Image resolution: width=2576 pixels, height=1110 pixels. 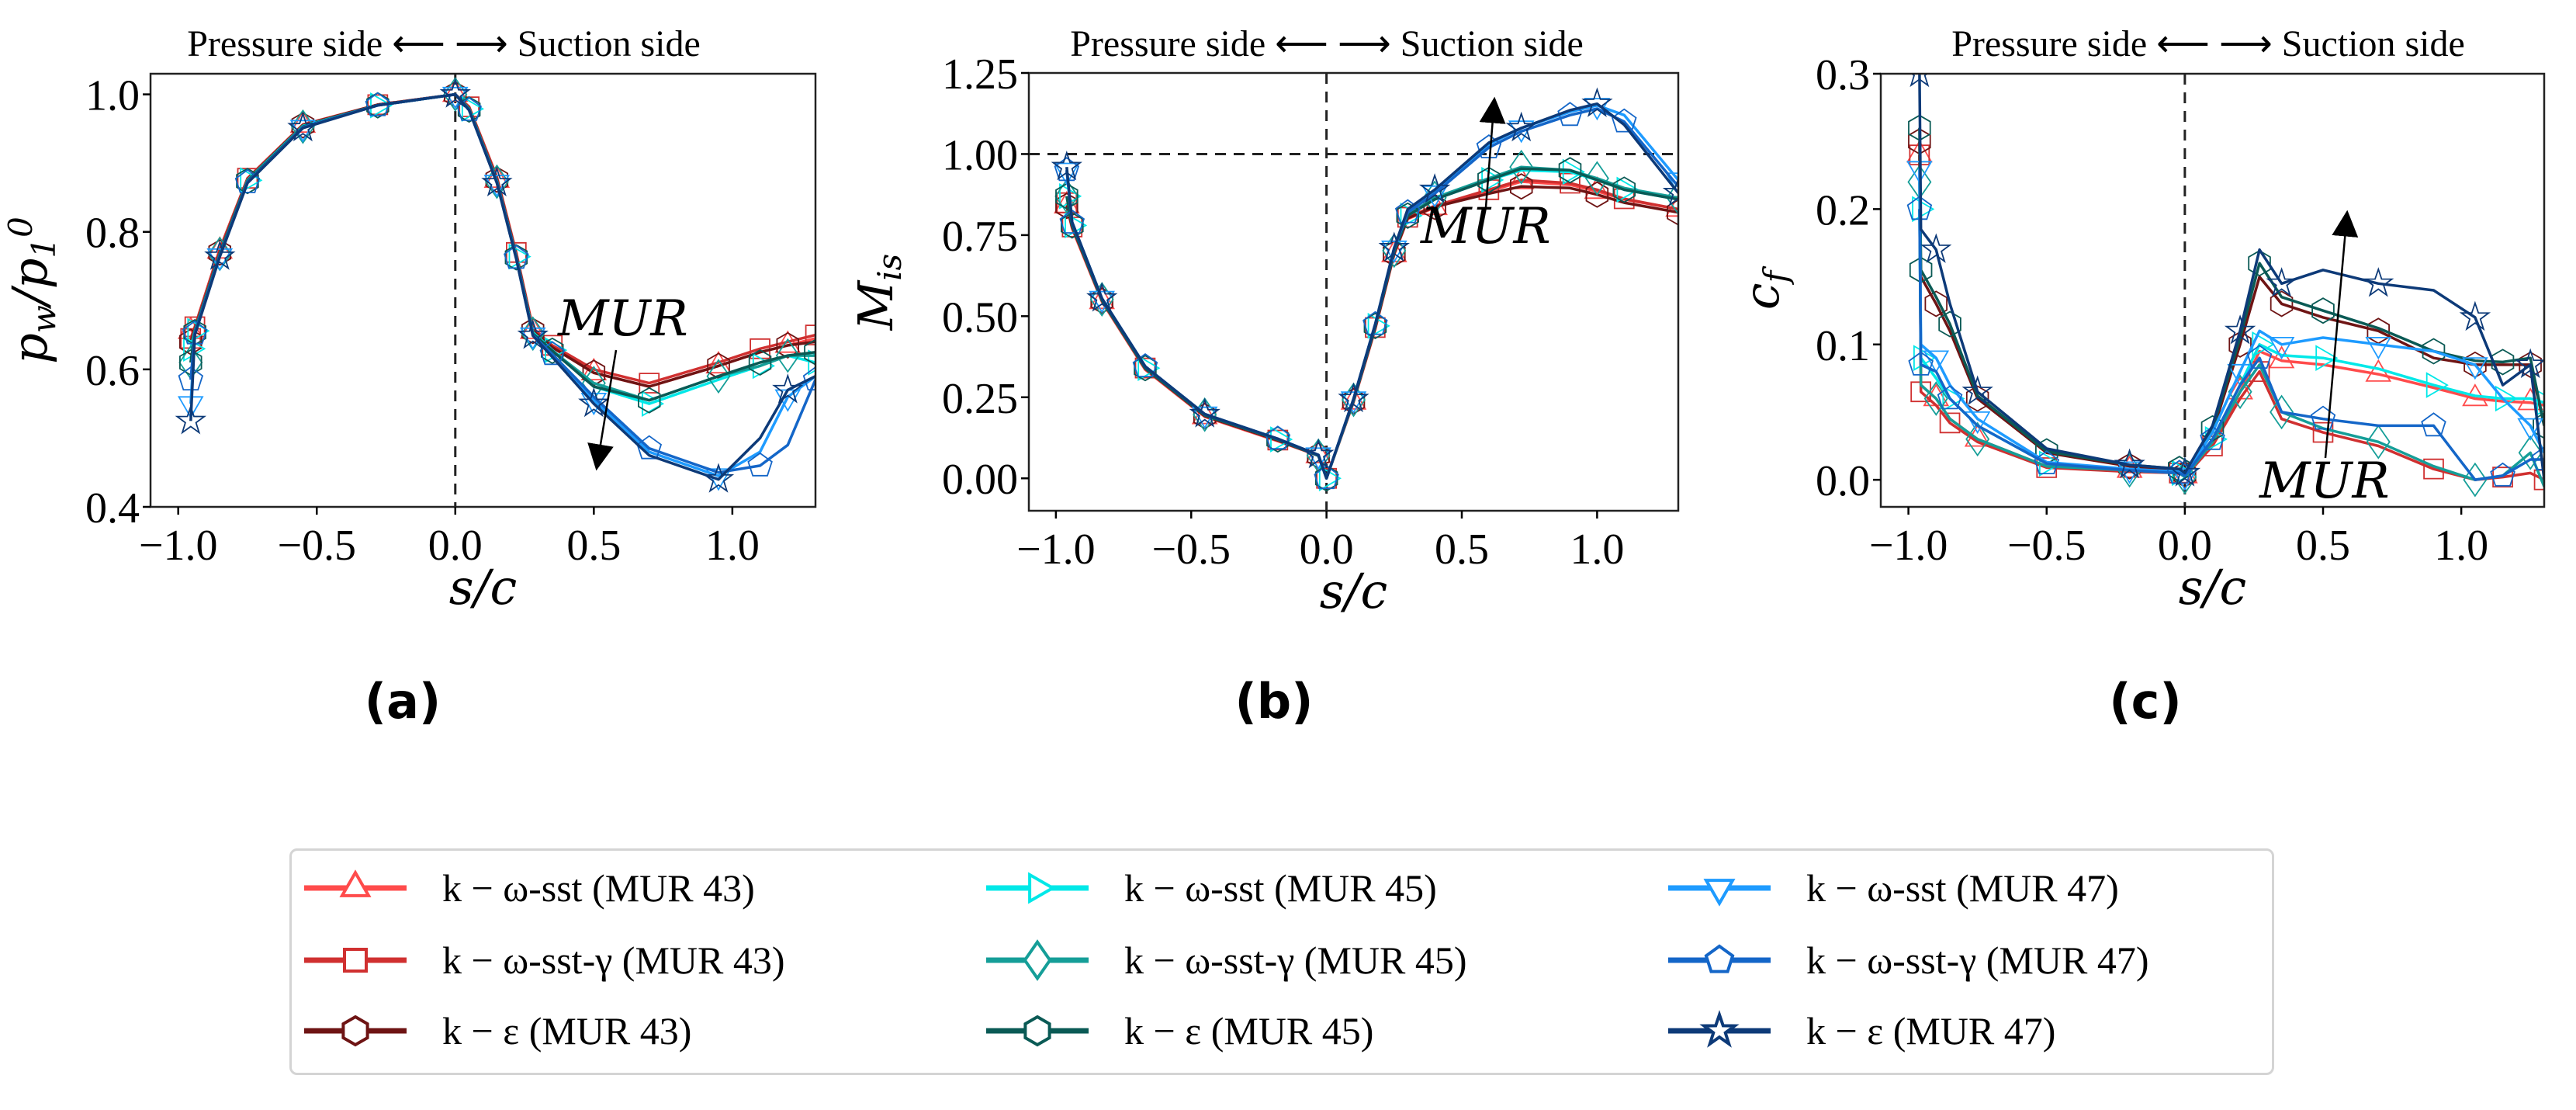 What do you see at coordinates (112, 508) in the screenshot?
I see `y-tick-label: 0.4` at bounding box center [112, 508].